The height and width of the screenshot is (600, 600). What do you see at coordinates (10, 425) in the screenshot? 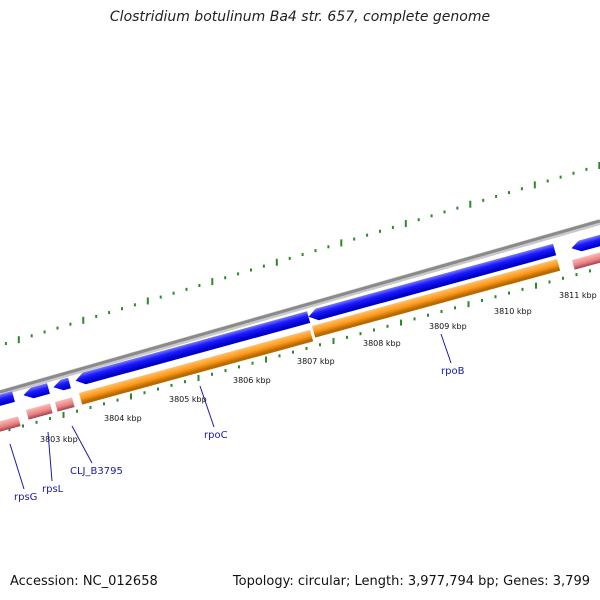
I see `rna-a` at bounding box center [10, 425].